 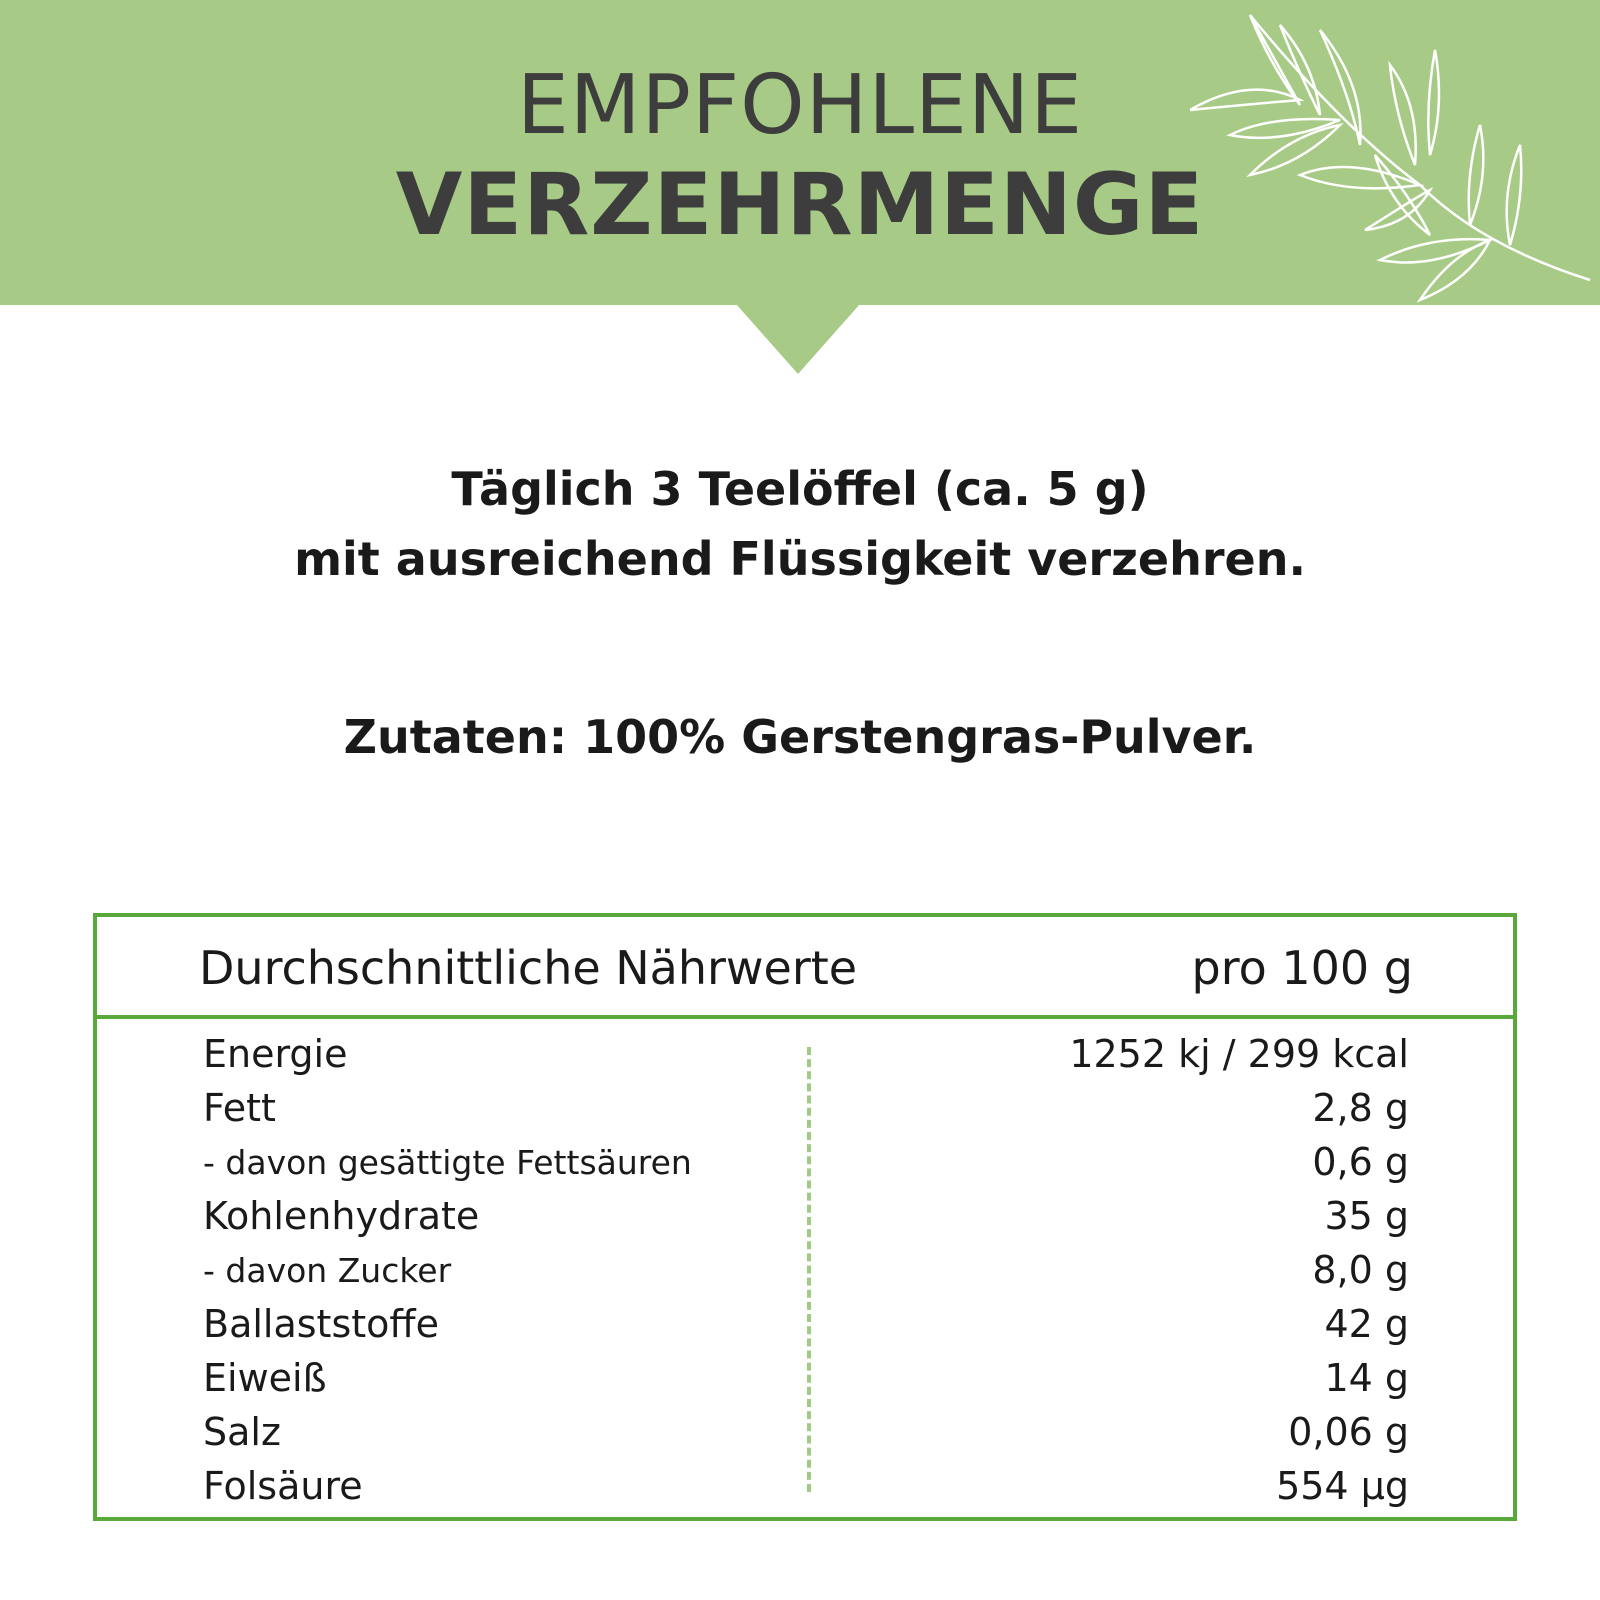 What do you see at coordinates (275, 1054) in the screenshot?
I see `row-label: Energie` at bounding box center [275, 1054].